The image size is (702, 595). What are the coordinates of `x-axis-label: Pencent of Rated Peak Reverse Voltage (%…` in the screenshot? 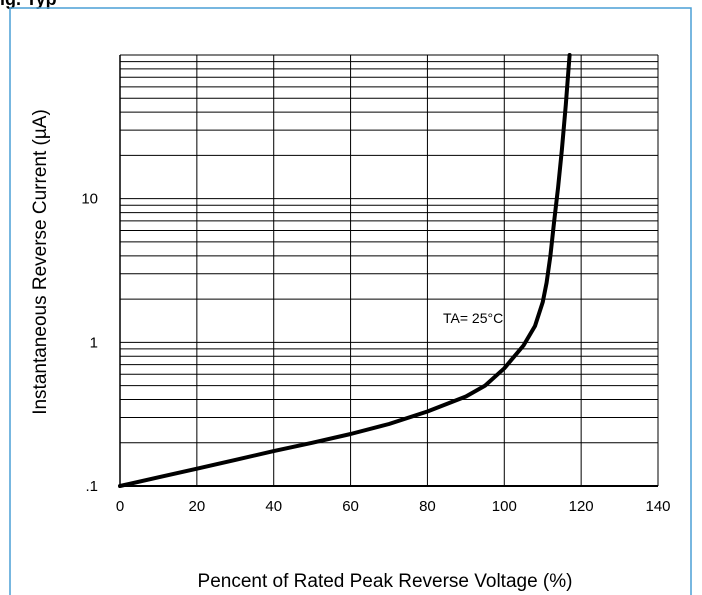 It's located at (385, 581).